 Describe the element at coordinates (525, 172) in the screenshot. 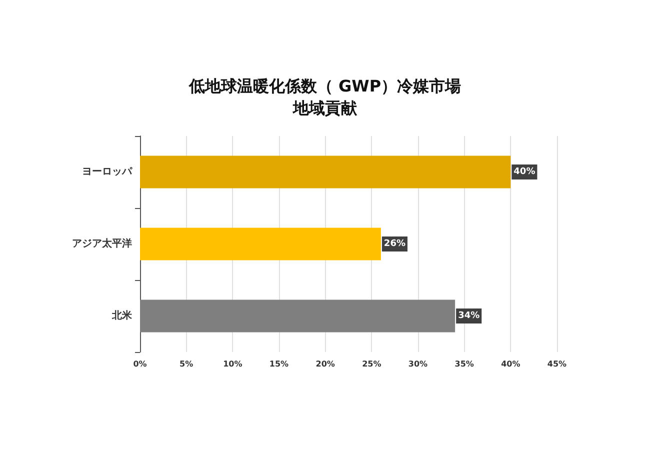

I see `data-label: 40%` at that location.